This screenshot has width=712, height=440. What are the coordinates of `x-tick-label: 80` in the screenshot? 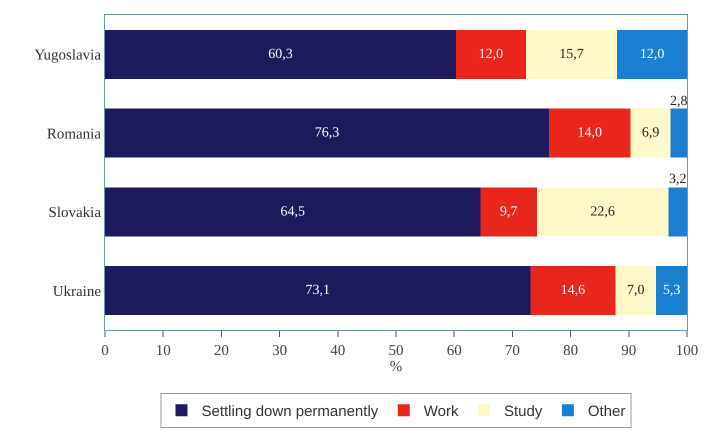 It's located at (570, 351).